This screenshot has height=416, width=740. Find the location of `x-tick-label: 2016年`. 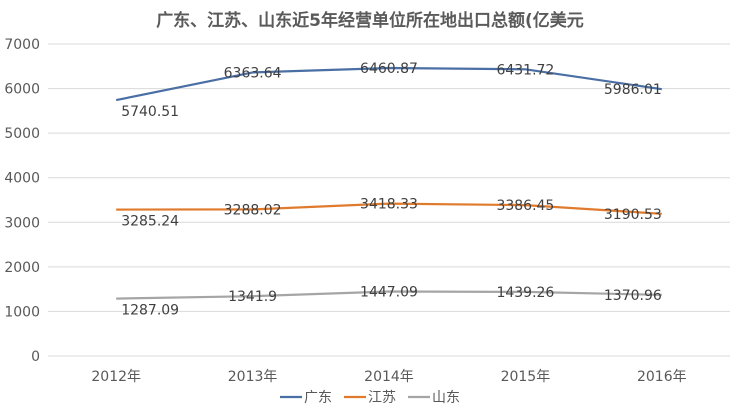

x-tick-label: 2016年 is located at coordinates (662, 377).